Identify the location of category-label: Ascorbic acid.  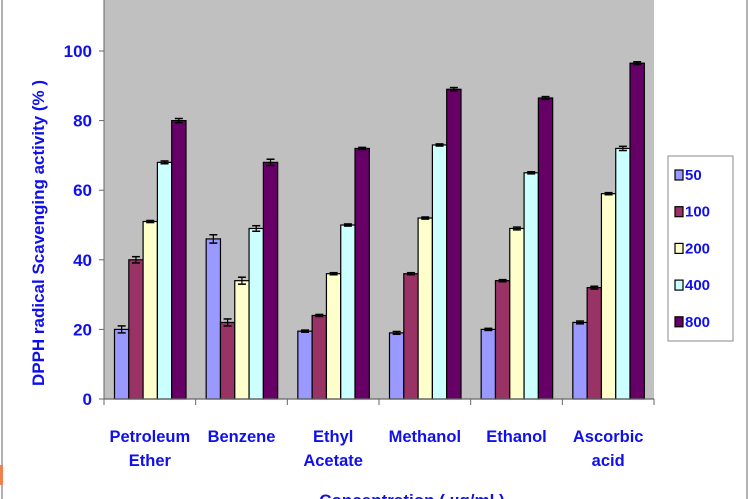
(608, 449).